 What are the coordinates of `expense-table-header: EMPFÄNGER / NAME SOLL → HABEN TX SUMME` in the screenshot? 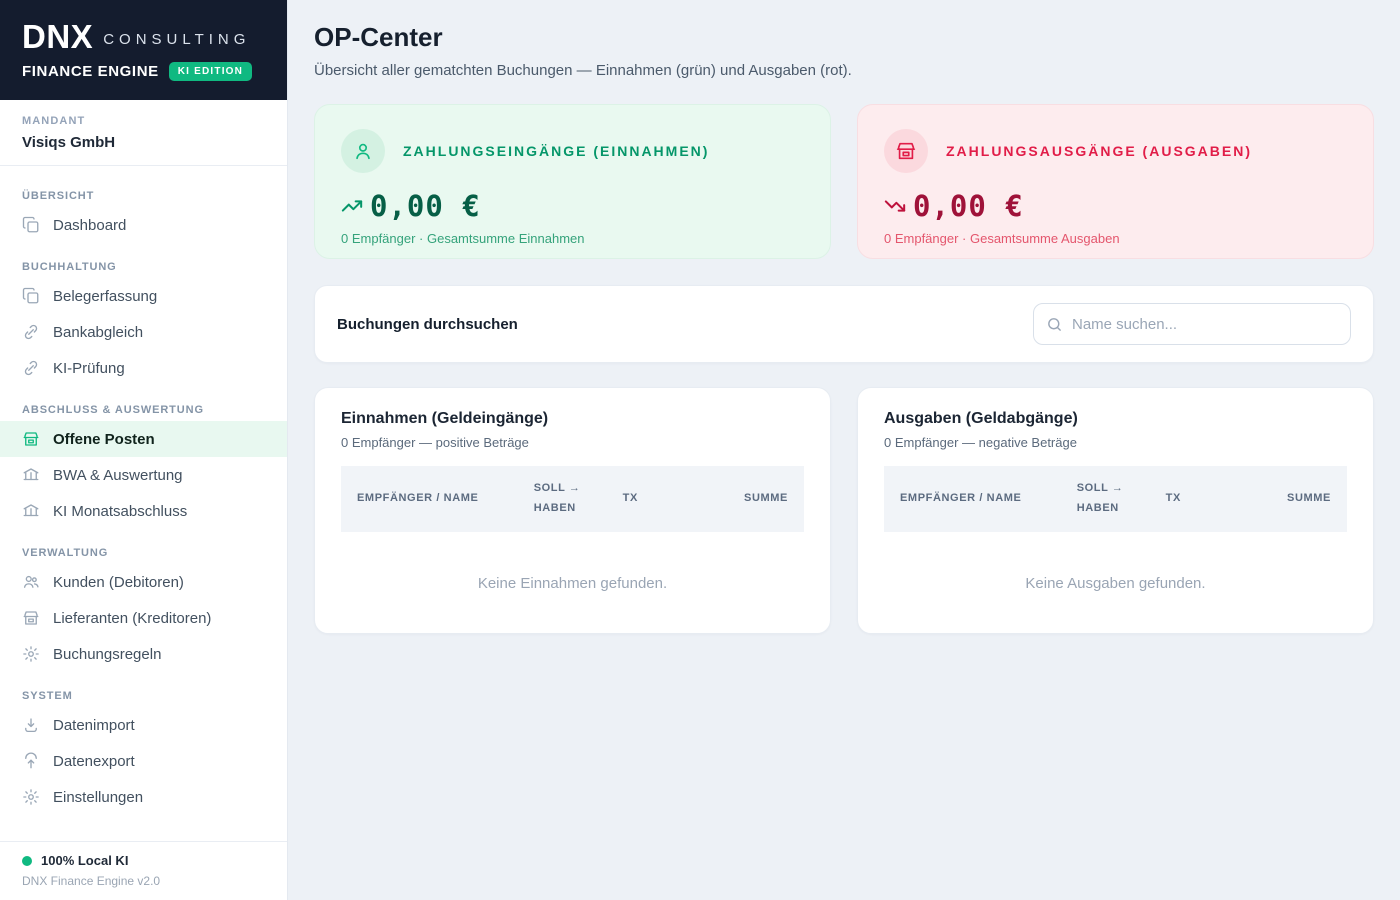 It's located at (1115, 499).